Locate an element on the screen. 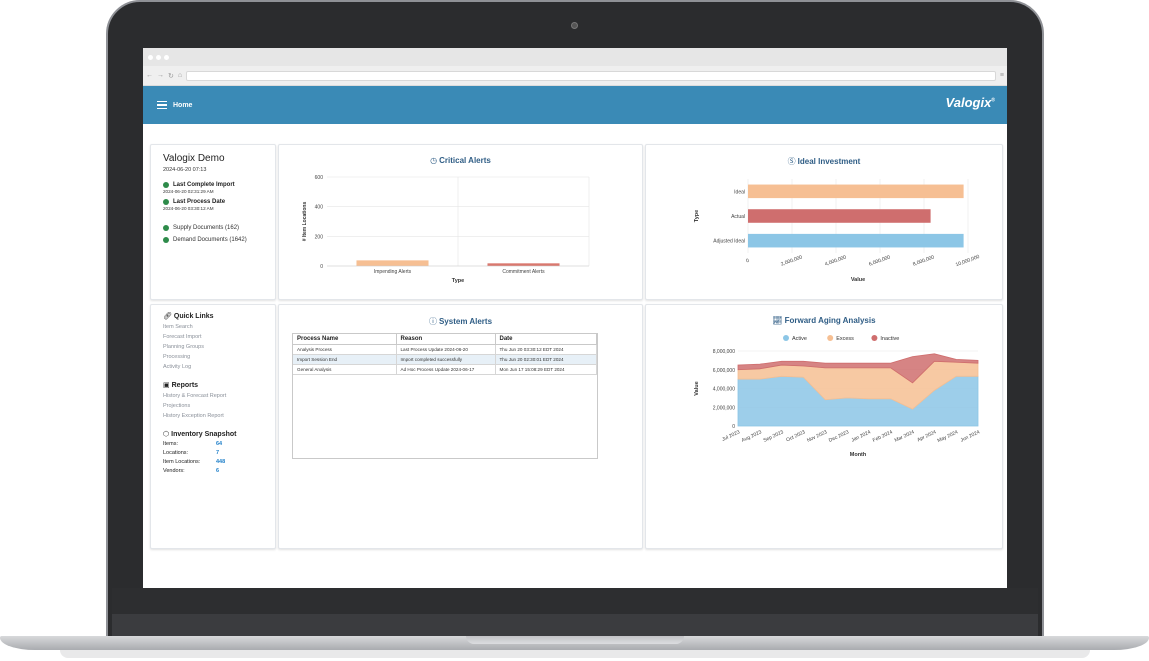  x-tick-label: May 2024 is located at coordinates (948, 436).